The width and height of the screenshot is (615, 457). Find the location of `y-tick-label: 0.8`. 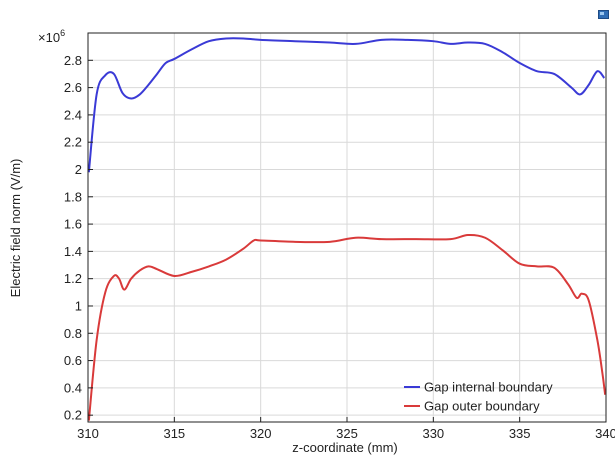

y-tick-label: 0.8 is located at coordinates (73, 333).